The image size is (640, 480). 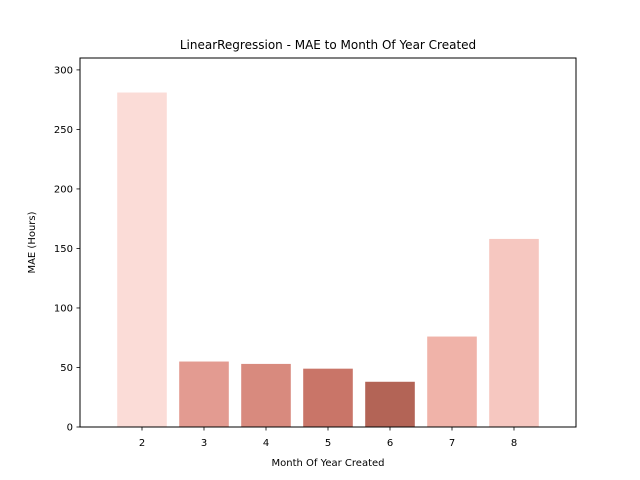 What do you see at coordinates (452, 443) in the screenshot?
I see `x-tick-label: 7` at bounding box center [452, 443].